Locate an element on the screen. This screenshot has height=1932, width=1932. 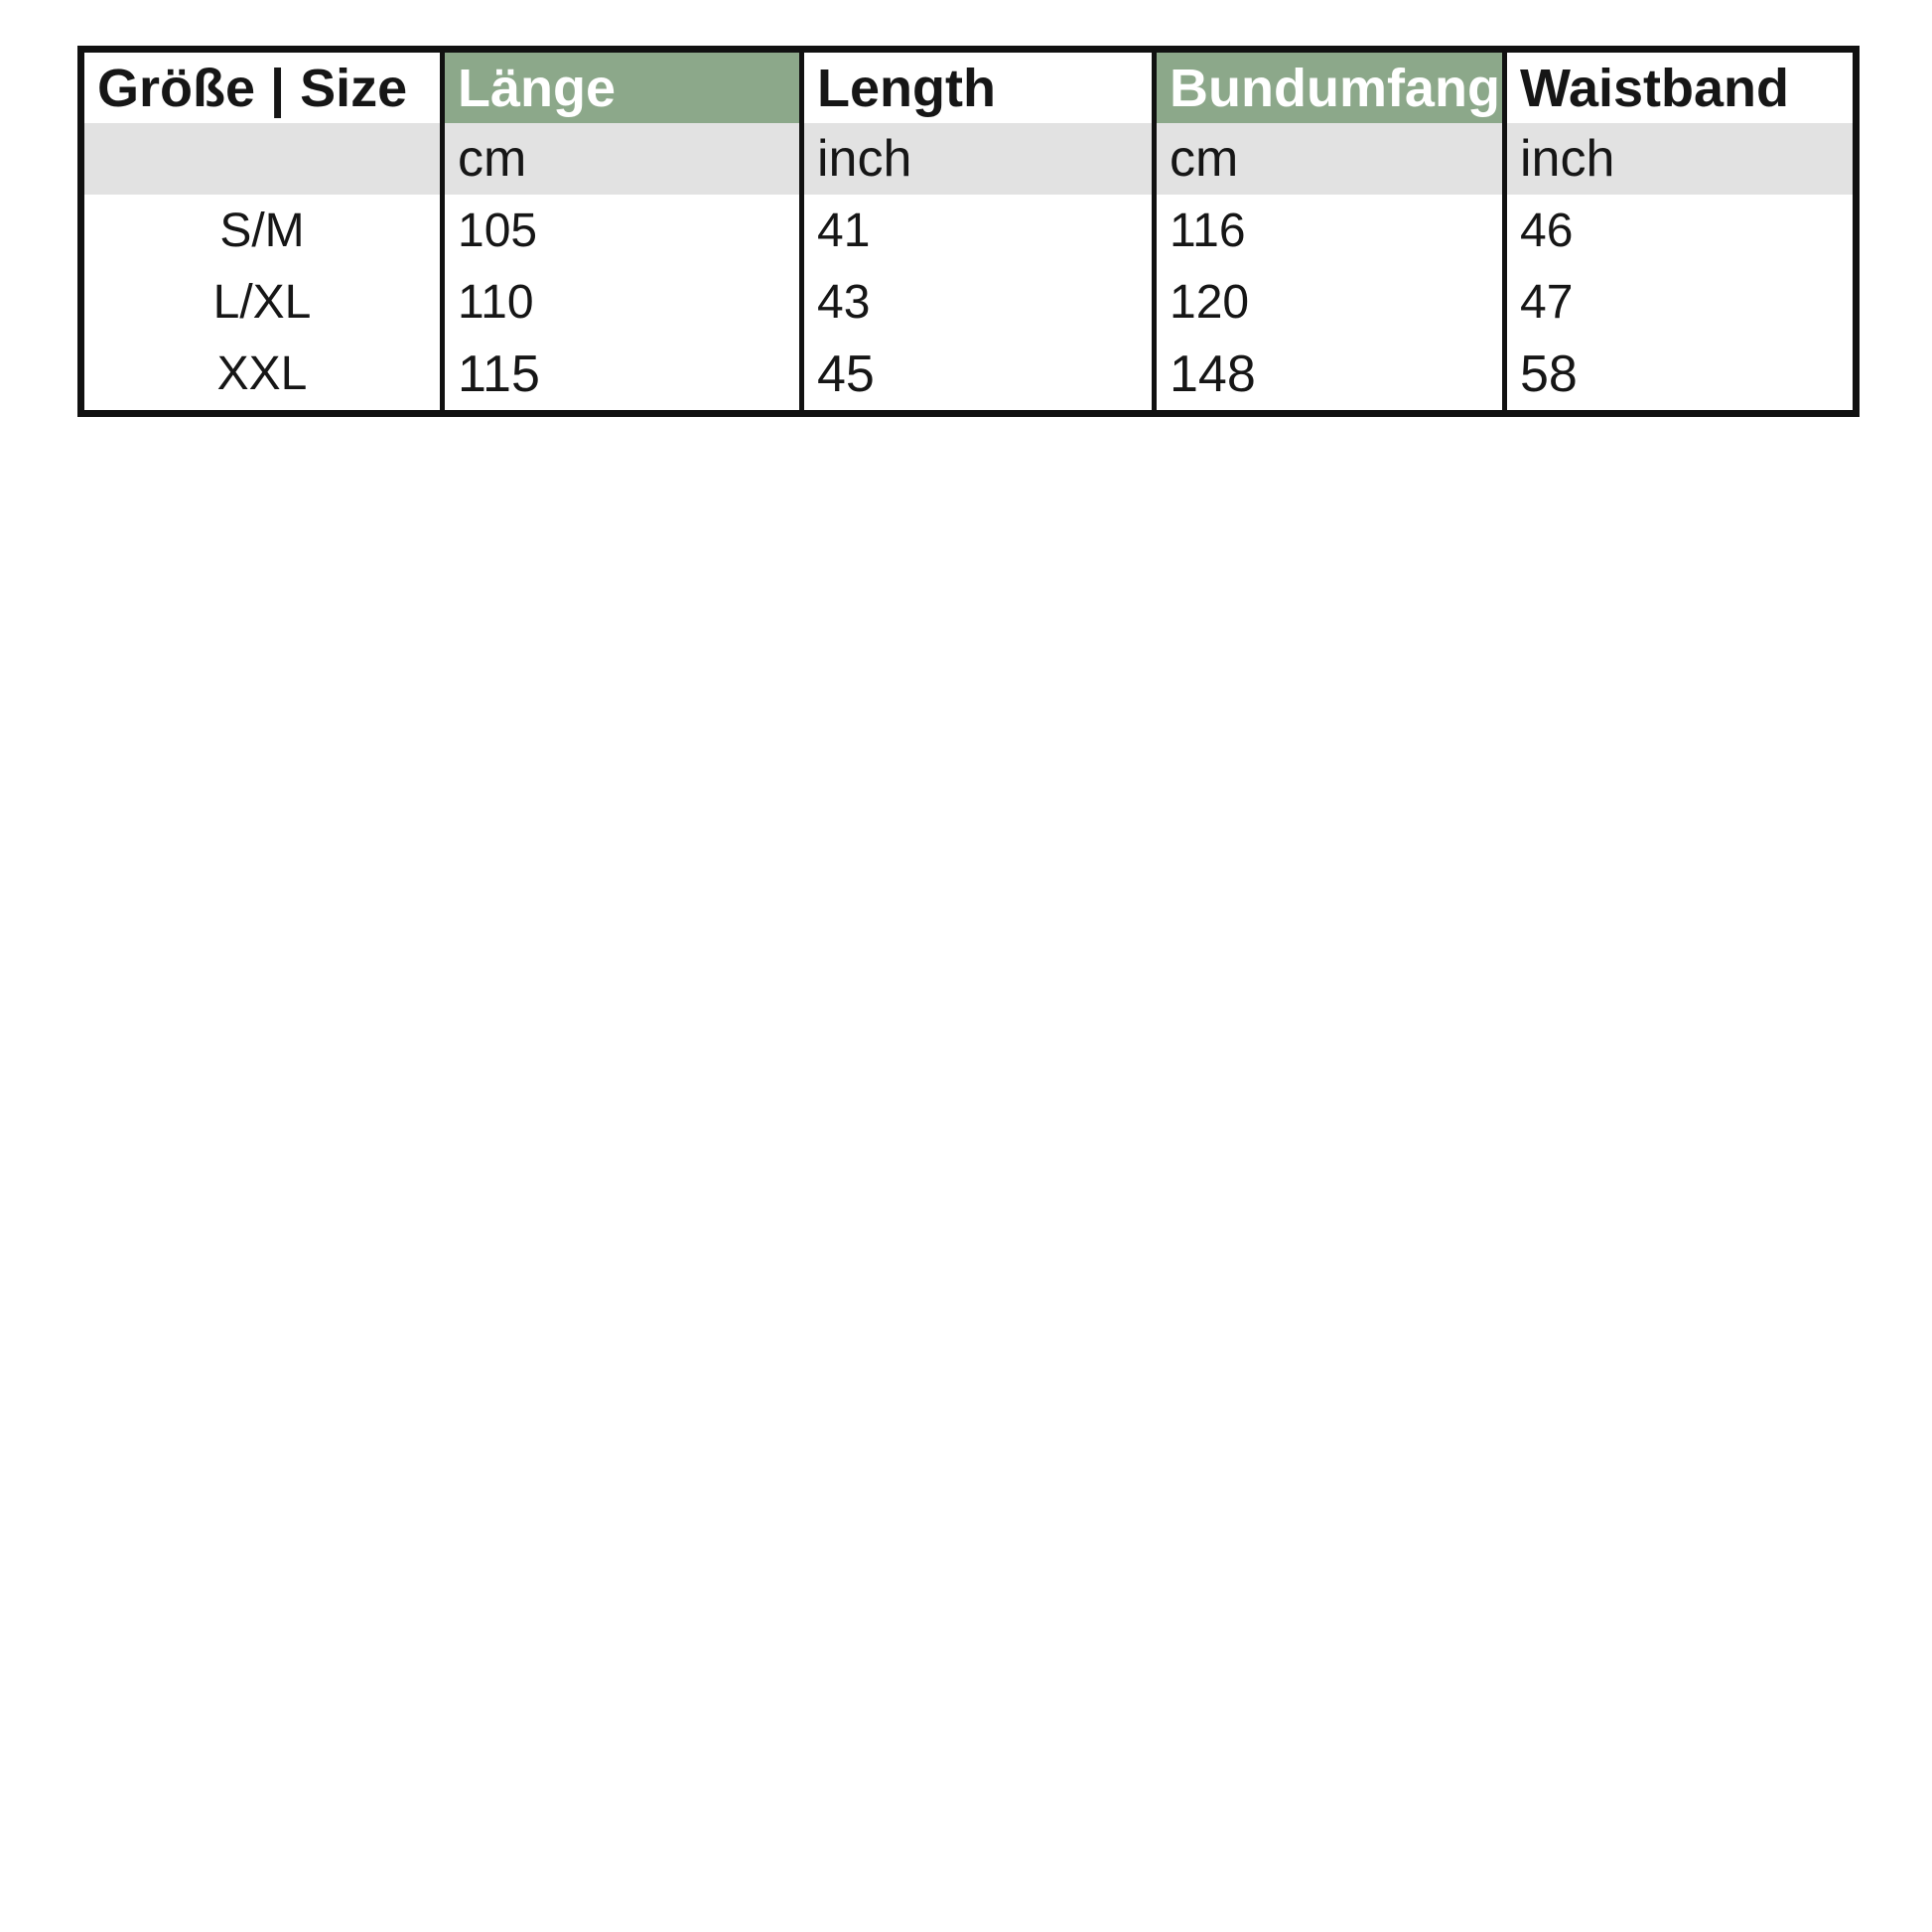
header-laenge: Länge is located at coordinates (619, 88).